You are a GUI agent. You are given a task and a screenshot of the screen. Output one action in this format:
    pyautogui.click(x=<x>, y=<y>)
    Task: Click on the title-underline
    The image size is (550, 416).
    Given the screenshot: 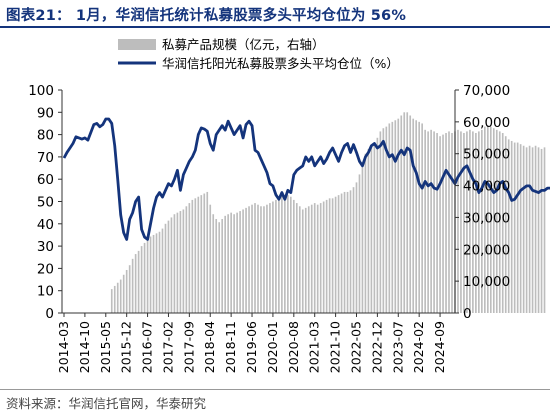 What is the action you would take?
    pyautogui.click(x=275, y=27)
    